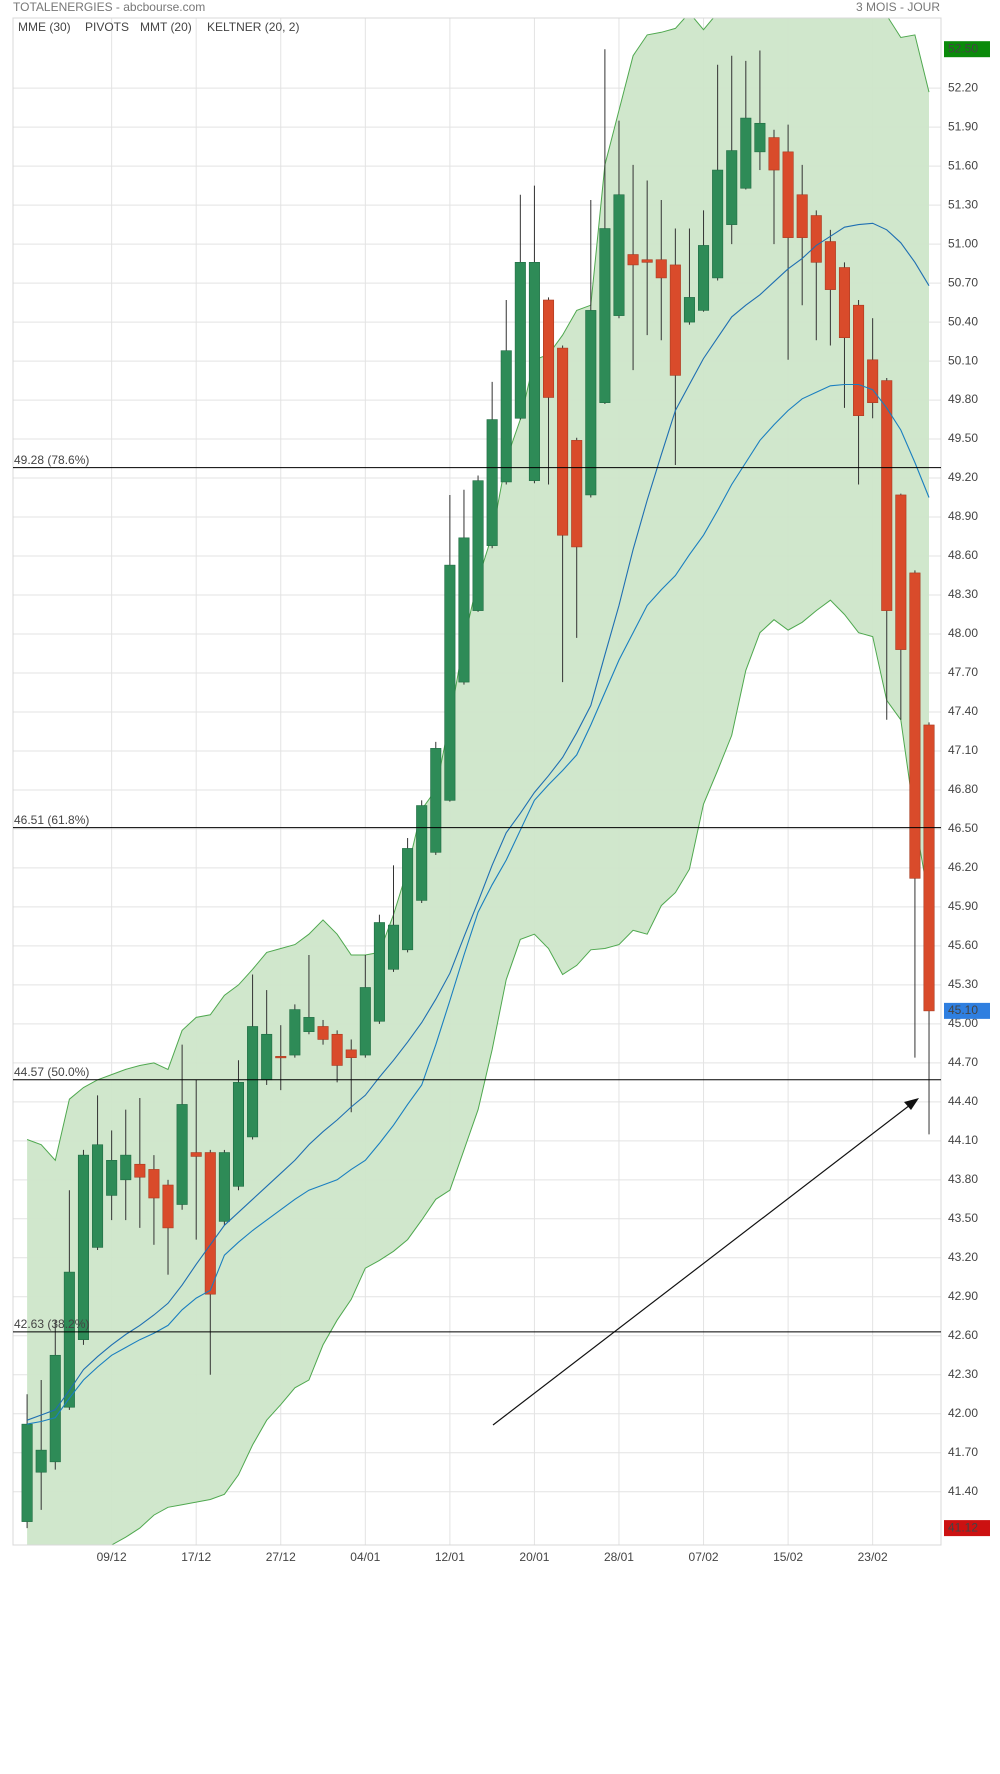 The image size is (1000, 1774). I want to click on y-tick-label: 42.90, so click(963, 1296).